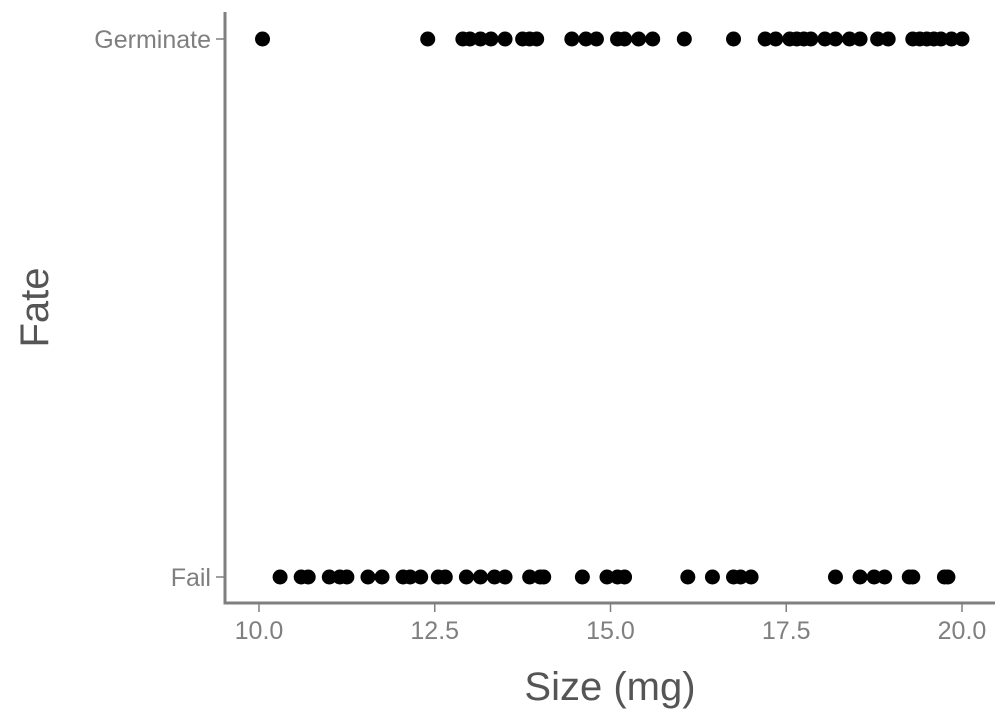 This screenshot has width=1008, height=720. What do you see at coordinates (610, 631) in the screenshot?
I see `x-tick-label: 15.0` at bounding box center [610, 631].